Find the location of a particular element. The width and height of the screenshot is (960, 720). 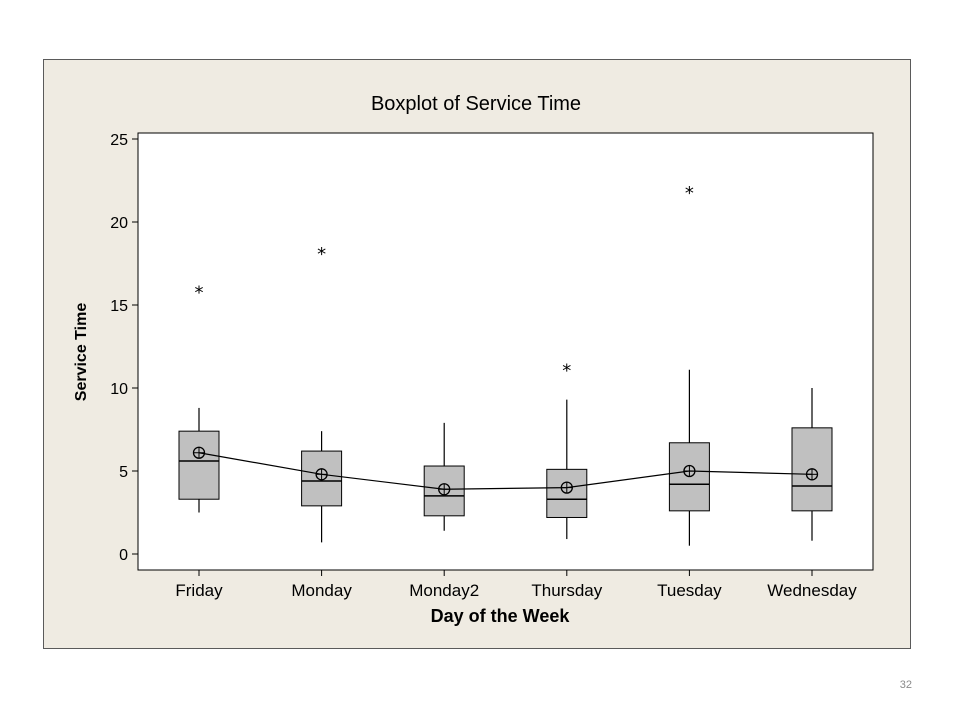

y-tick-label: 20 is located at coordinates (119, 223).